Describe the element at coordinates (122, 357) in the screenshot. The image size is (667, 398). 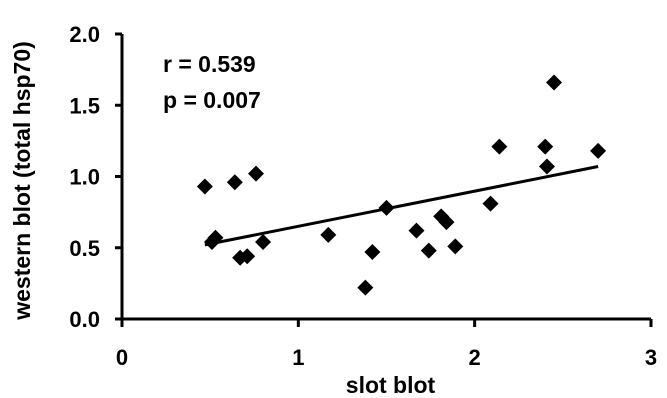
I see `x-tick-label: 0` at that location.